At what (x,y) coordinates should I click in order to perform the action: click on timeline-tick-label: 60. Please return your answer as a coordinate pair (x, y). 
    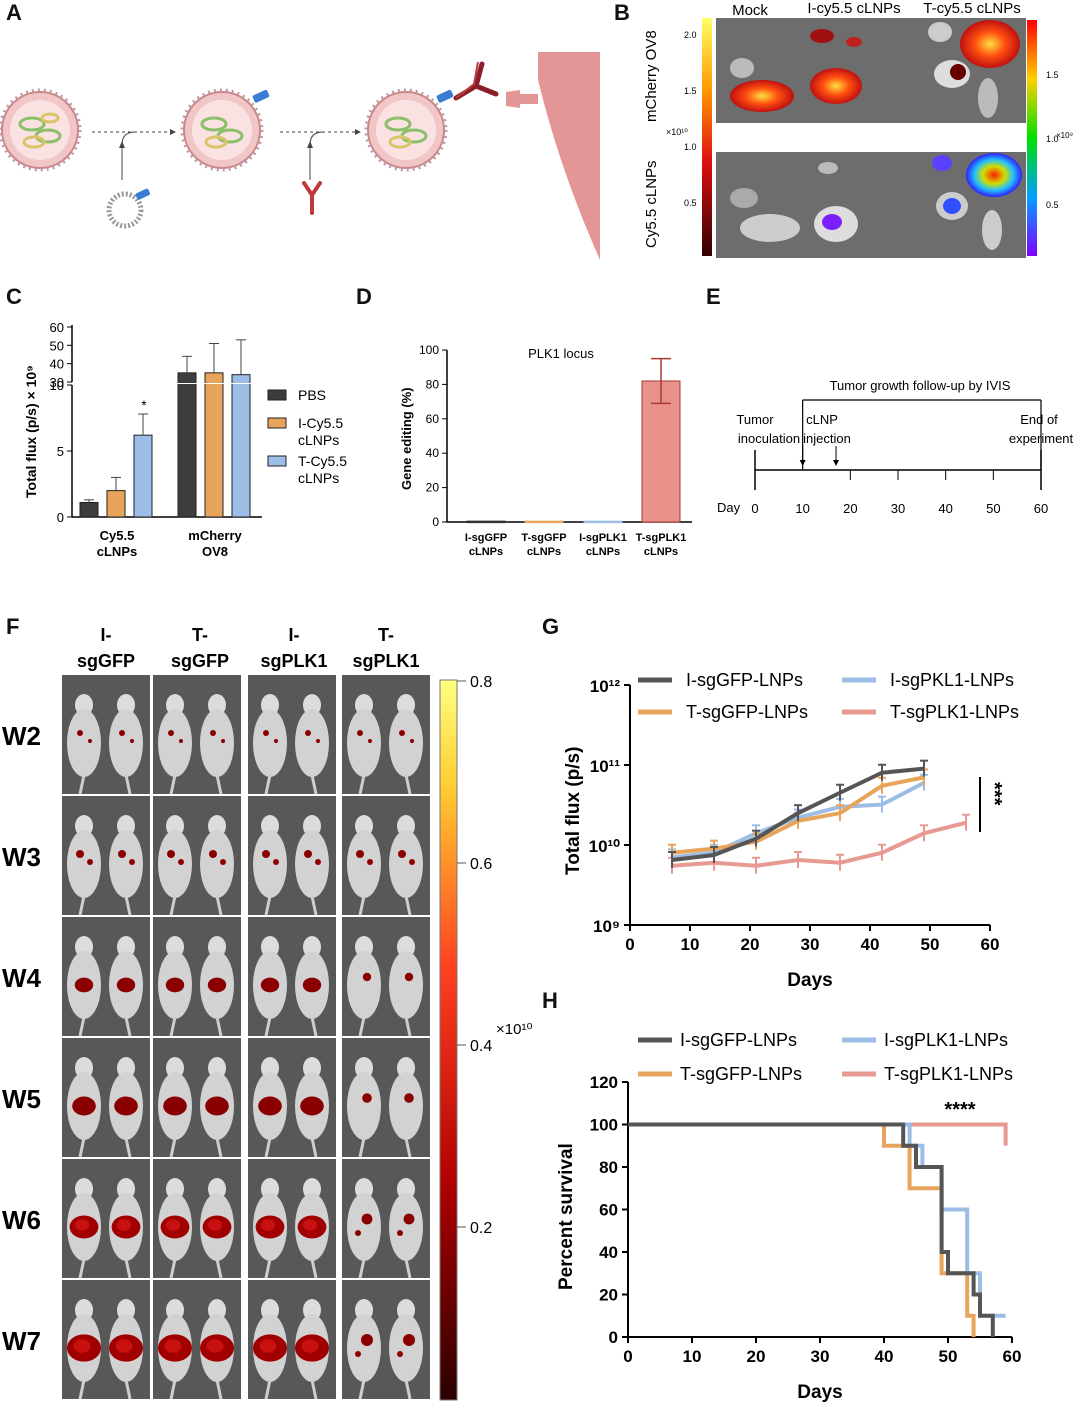
    Looking at the image, I should click on (1041, 508).